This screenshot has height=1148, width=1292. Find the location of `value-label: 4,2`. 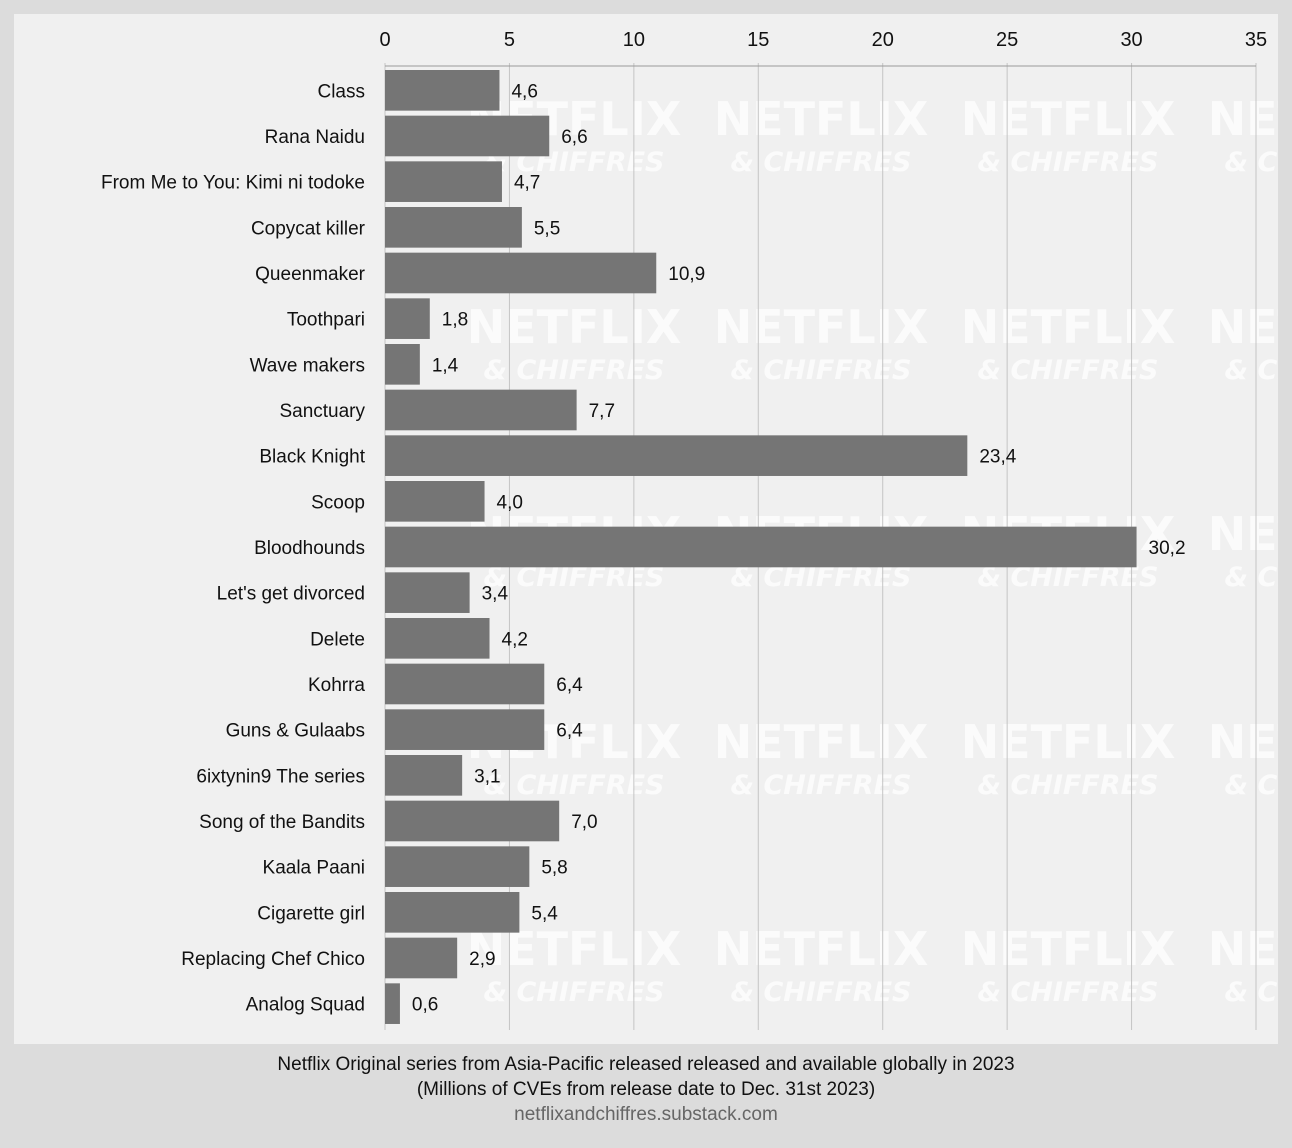

value-label: 4,2 is located at coordinates (515, 639).